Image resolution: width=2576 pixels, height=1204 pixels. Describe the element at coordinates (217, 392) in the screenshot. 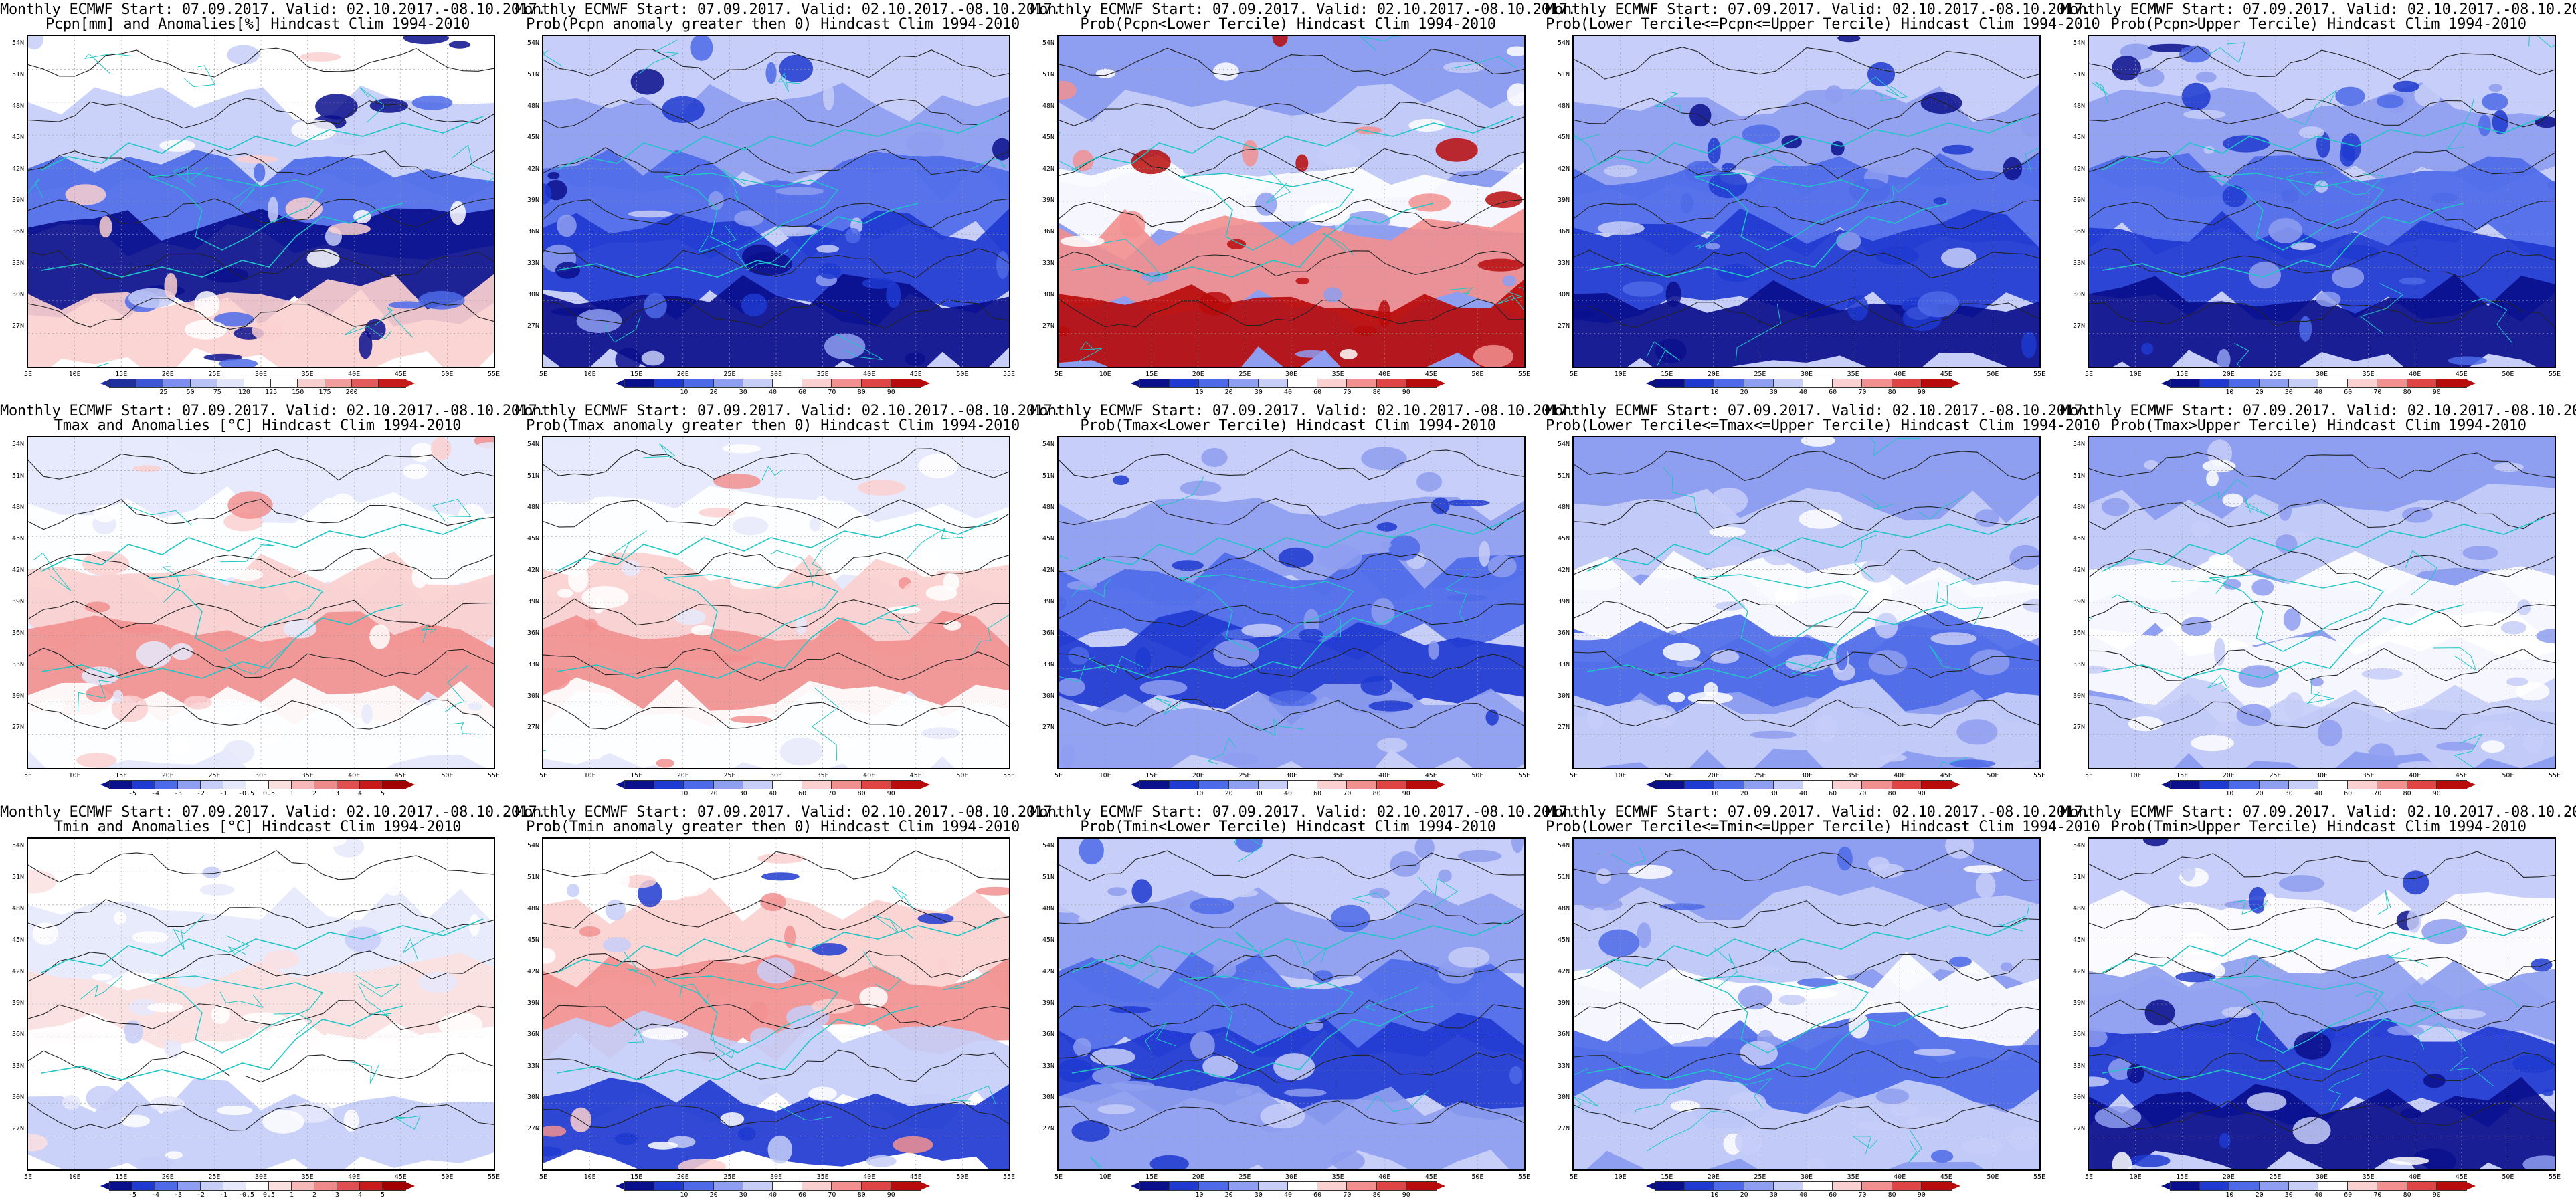

I see `color-scale-tick-label: 75` at that location.